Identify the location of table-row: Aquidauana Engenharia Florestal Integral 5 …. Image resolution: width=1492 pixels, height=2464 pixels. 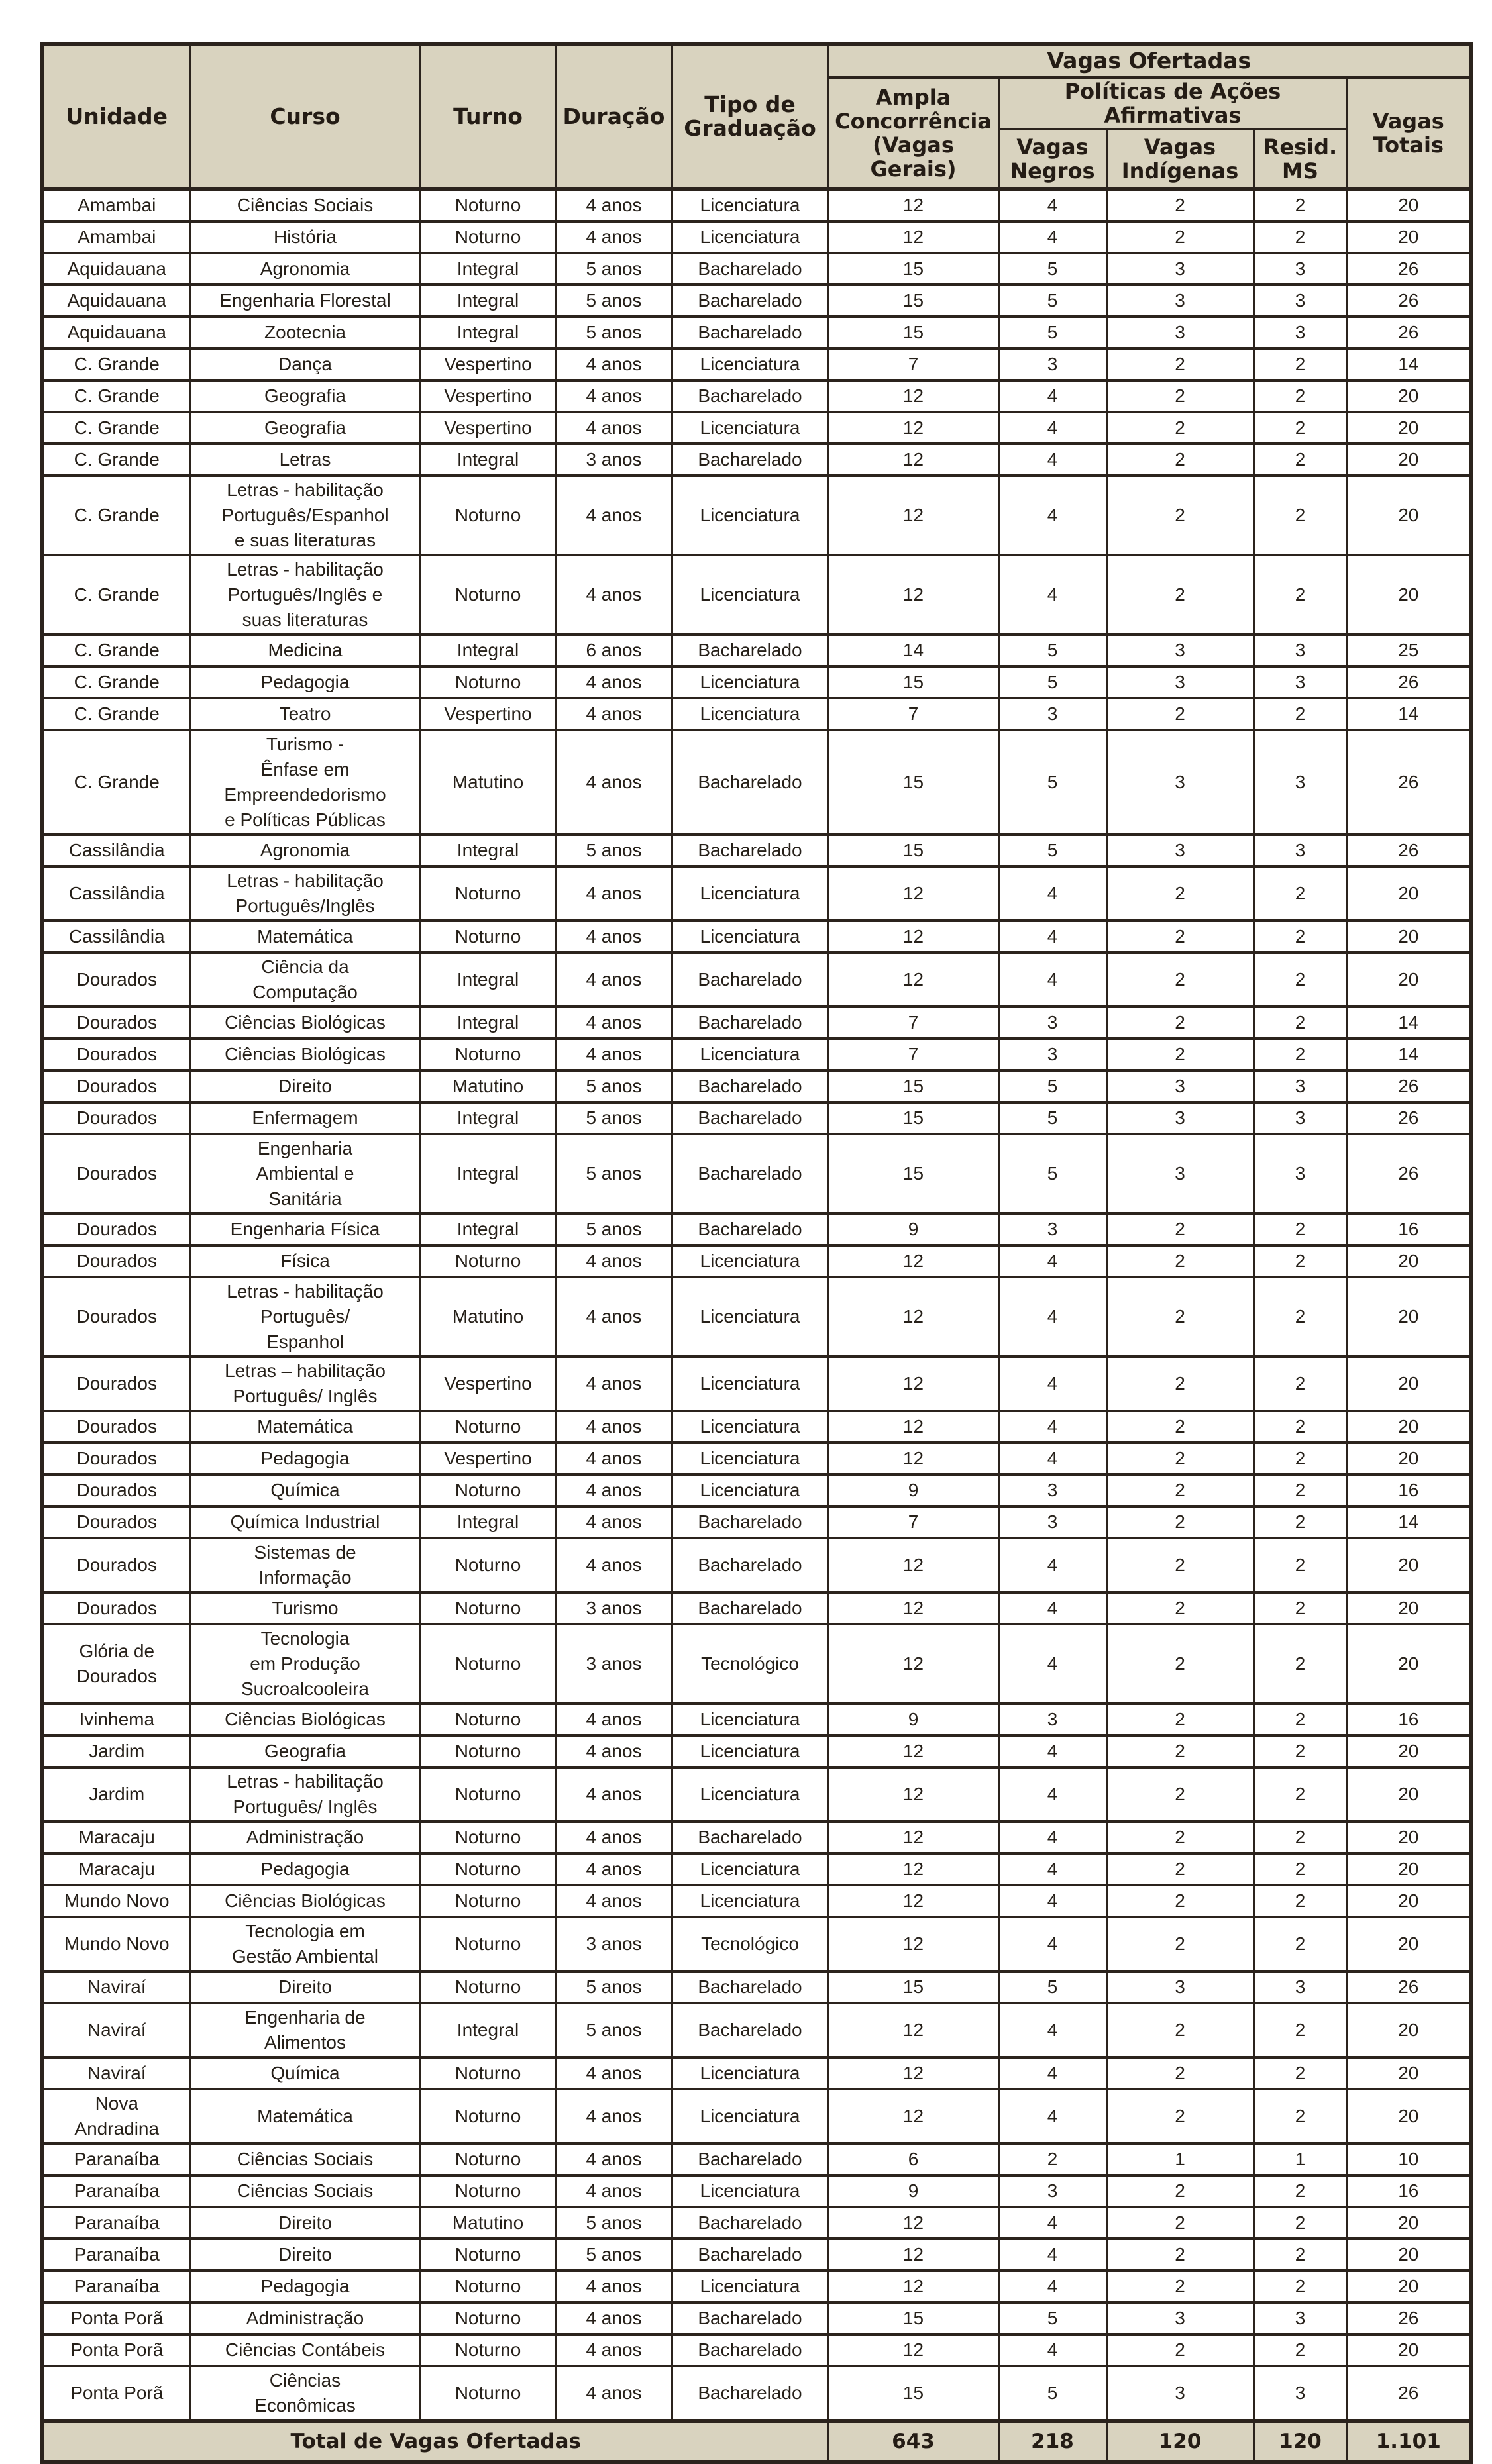
(756, 300).